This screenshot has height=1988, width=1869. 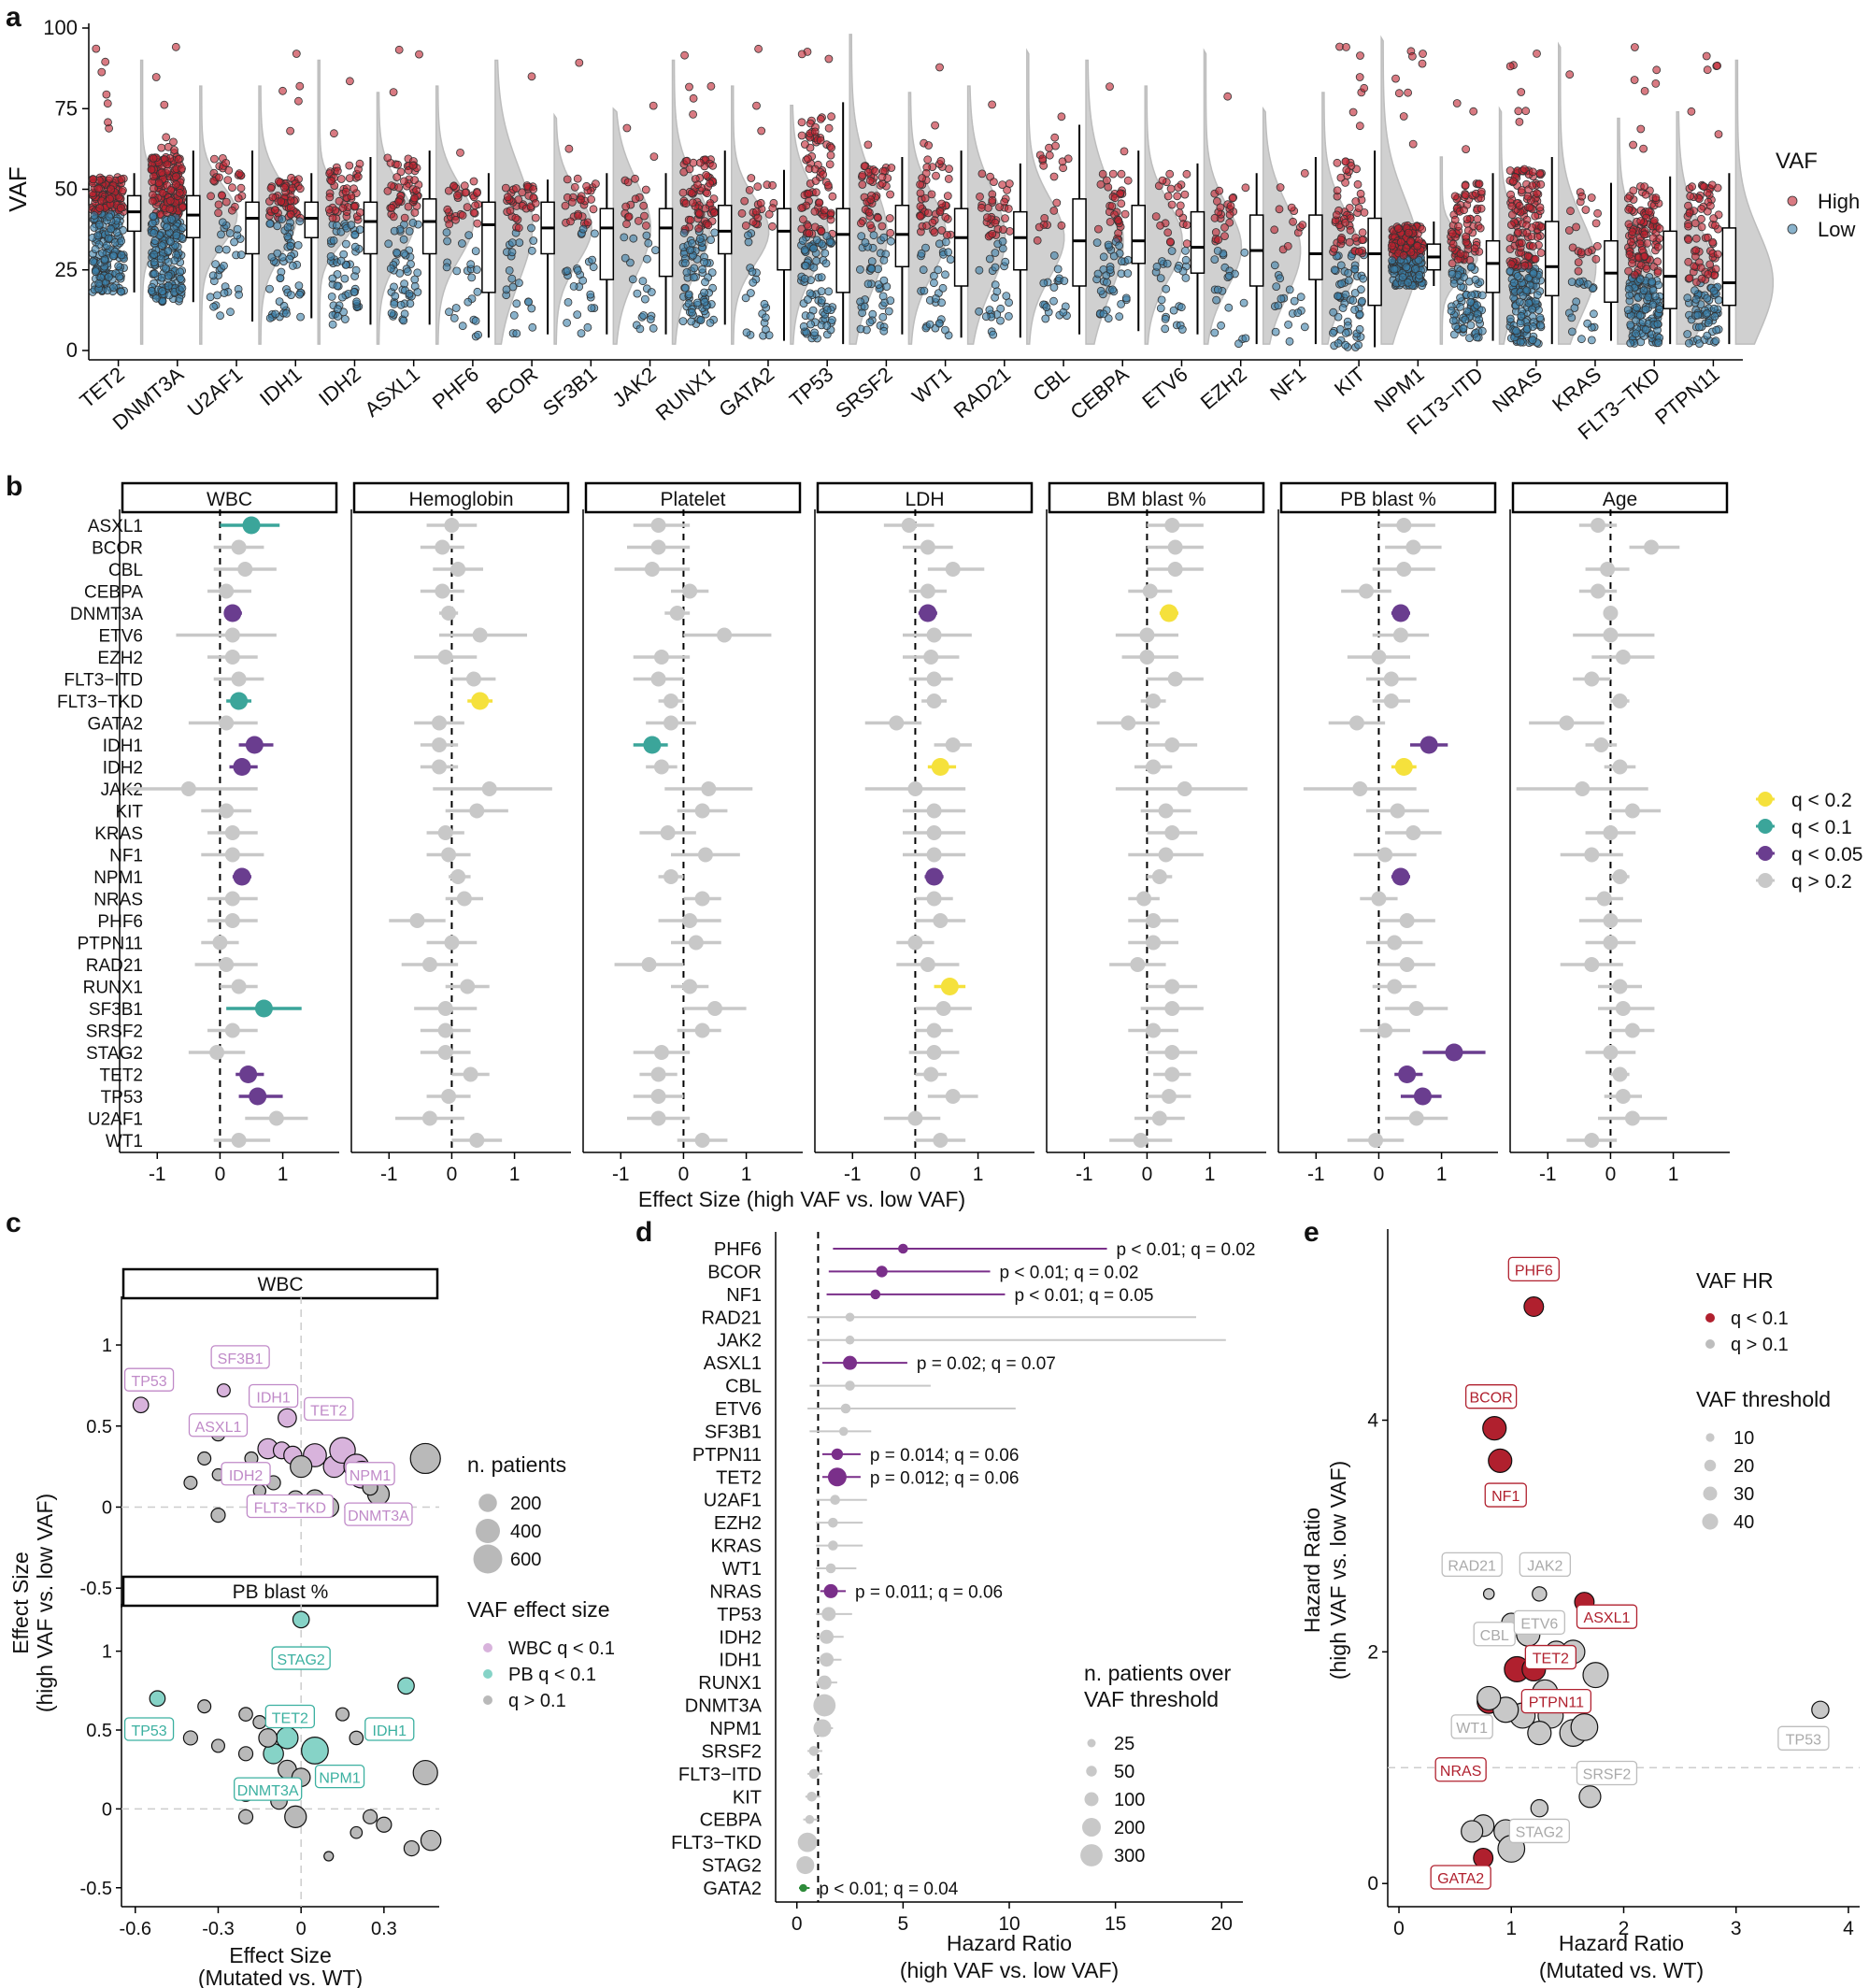 What do you see at coordinates (246, 1816) in the screenshot?
I see `point` at bounding box center [246, 1816].